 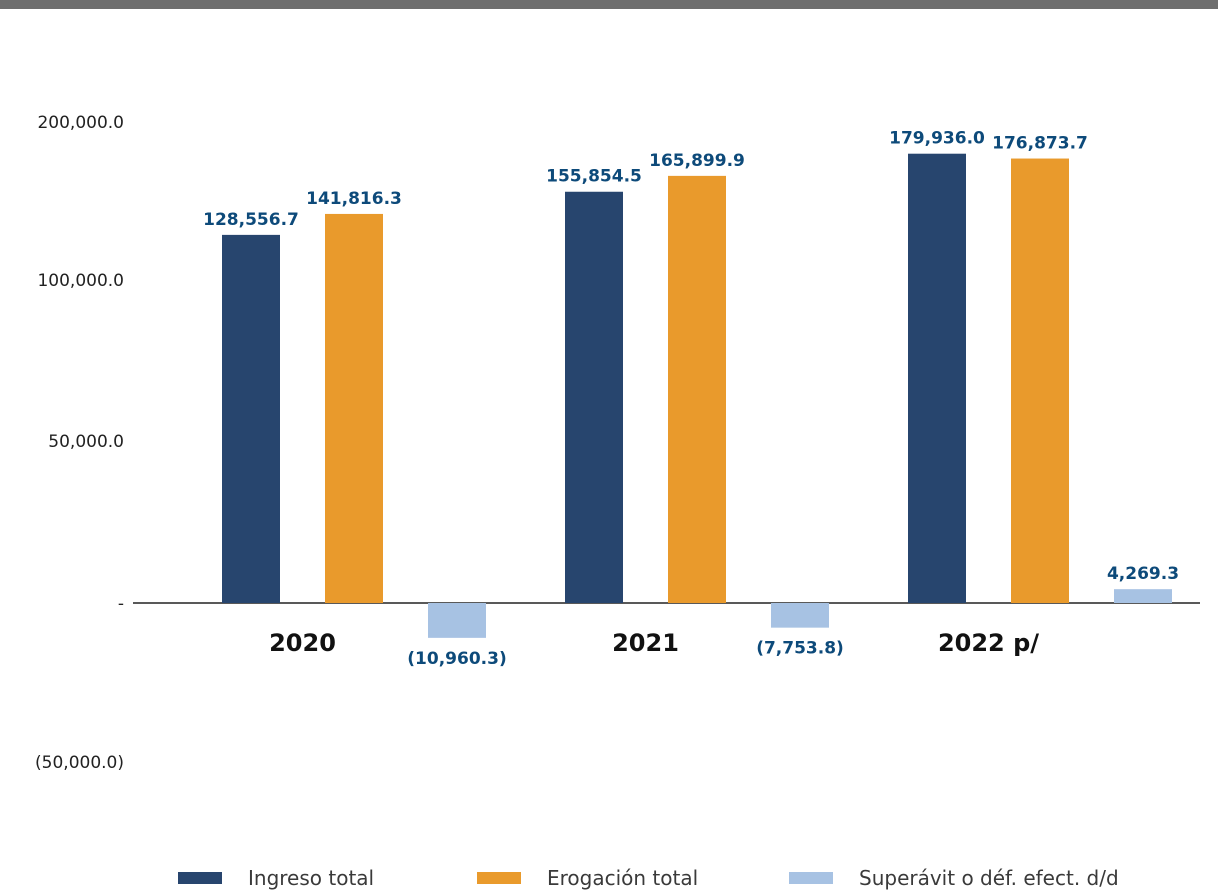 I want to click on data-label: (7,753.8), so click(x=800, y=649).